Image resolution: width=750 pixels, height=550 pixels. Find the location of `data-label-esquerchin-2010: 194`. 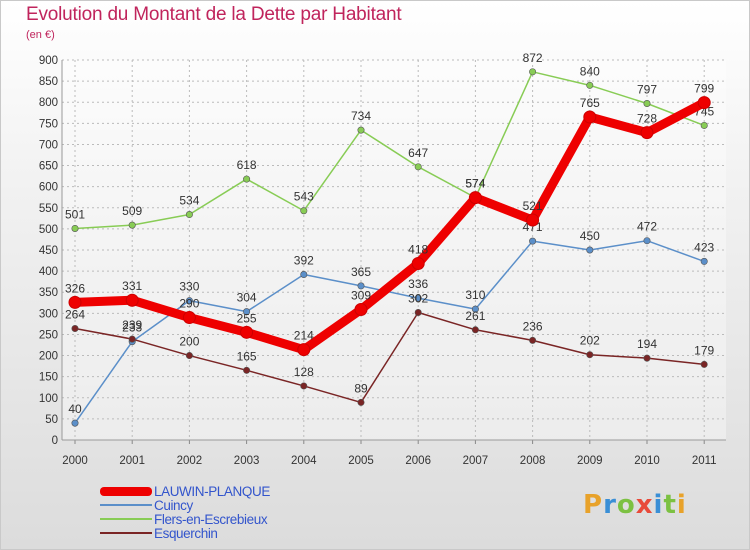

data-label-esquerchin-2010: 194 is located at coordinates (647, 344).